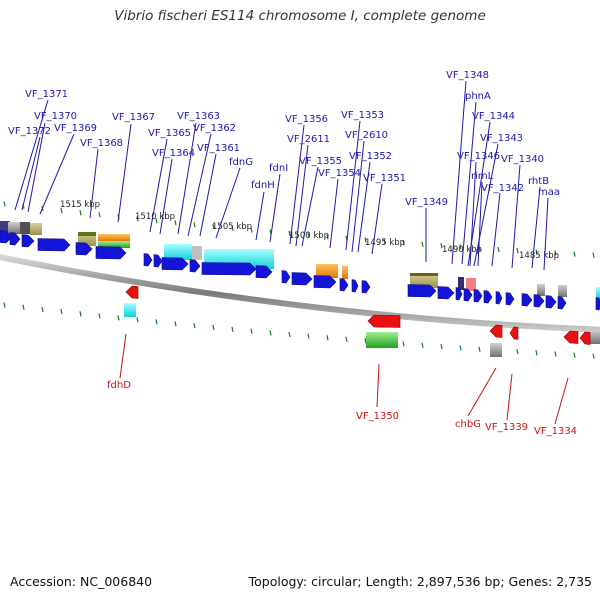 This screenshot has width=600, height=600. I want to click on gene-label: rimL, so click(482, 176).